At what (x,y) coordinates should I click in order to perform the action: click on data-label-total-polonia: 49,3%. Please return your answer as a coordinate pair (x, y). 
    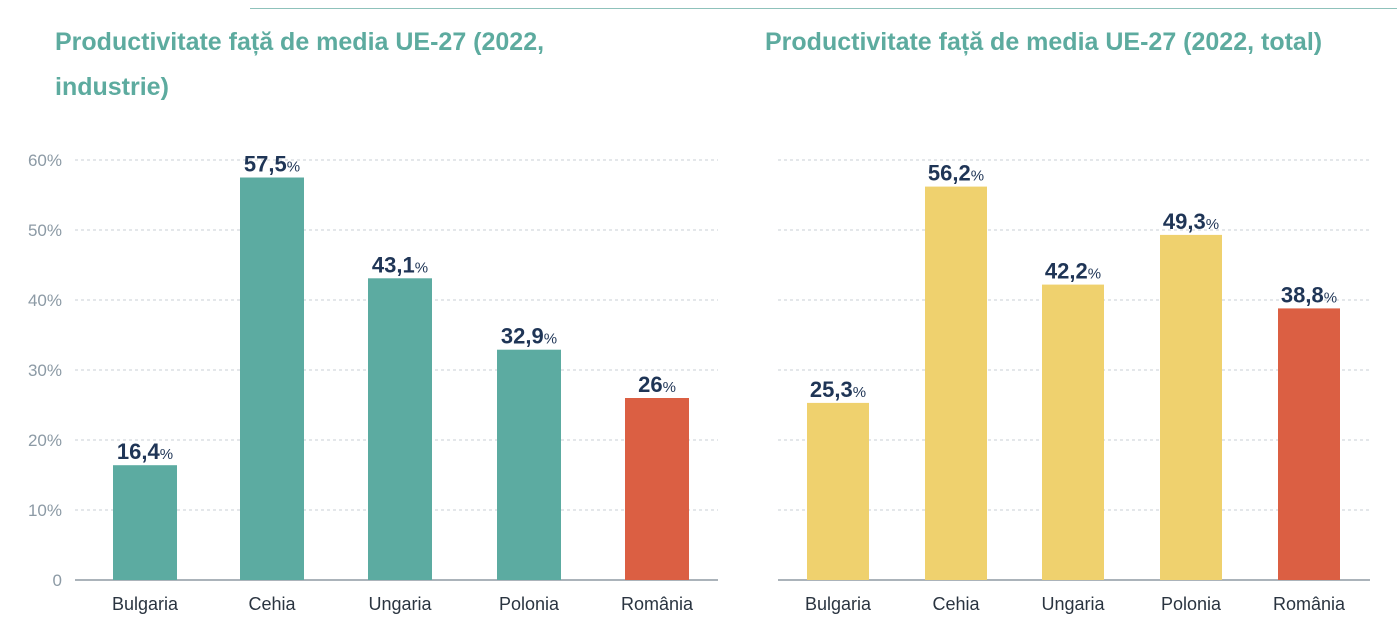
    Looking at the image, I should click on (1191, 221).